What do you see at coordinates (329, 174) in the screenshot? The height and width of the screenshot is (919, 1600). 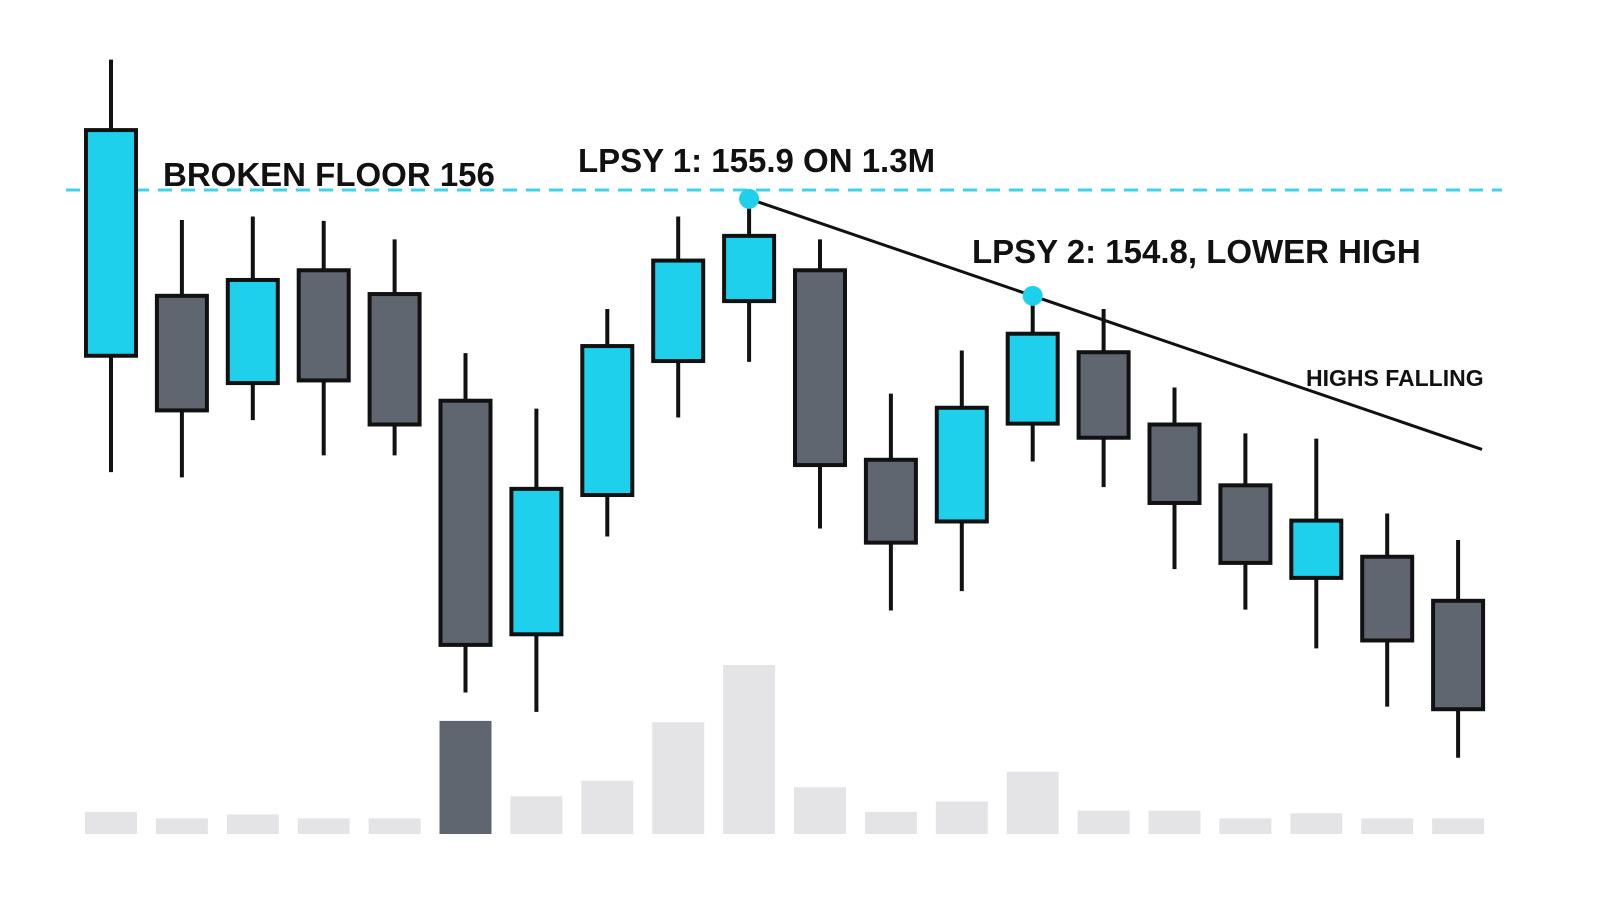 I see `annotation: BROKEN FLOOR 156` at bounding box center [329, 174].